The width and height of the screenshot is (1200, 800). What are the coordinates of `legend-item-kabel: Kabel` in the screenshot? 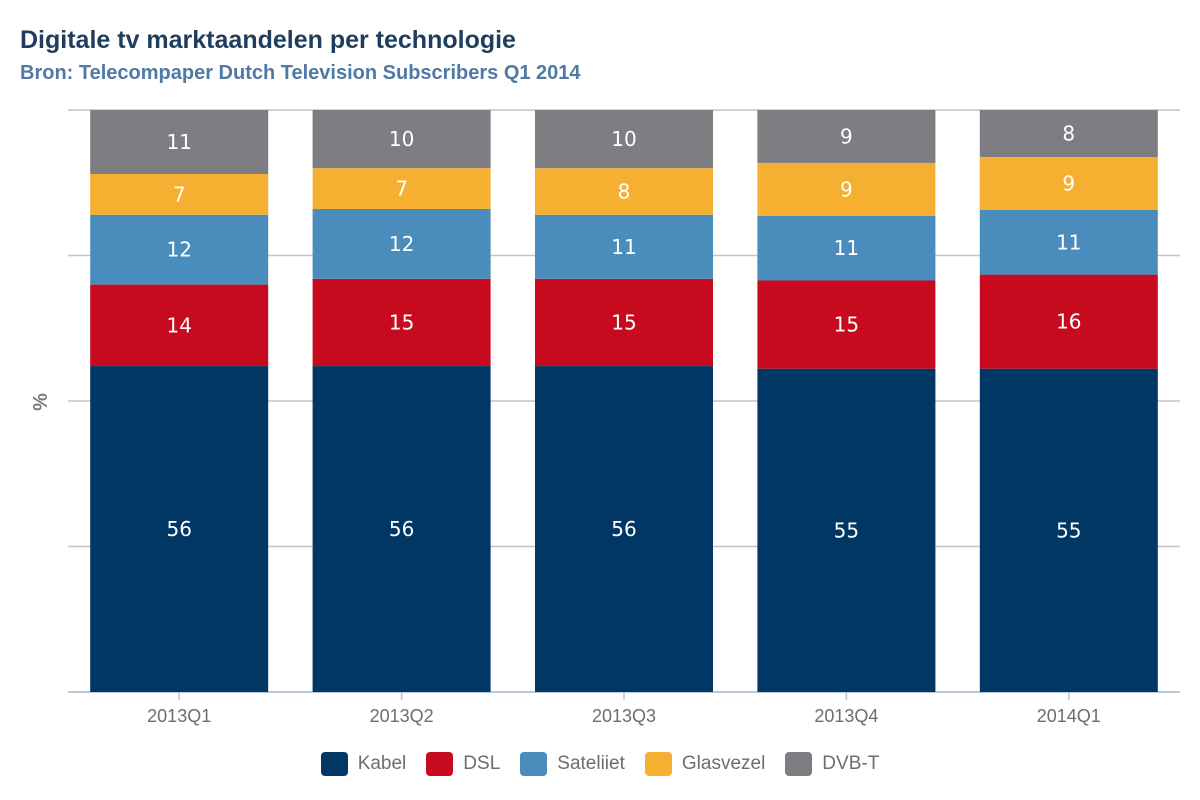 It's located at (363, 764).